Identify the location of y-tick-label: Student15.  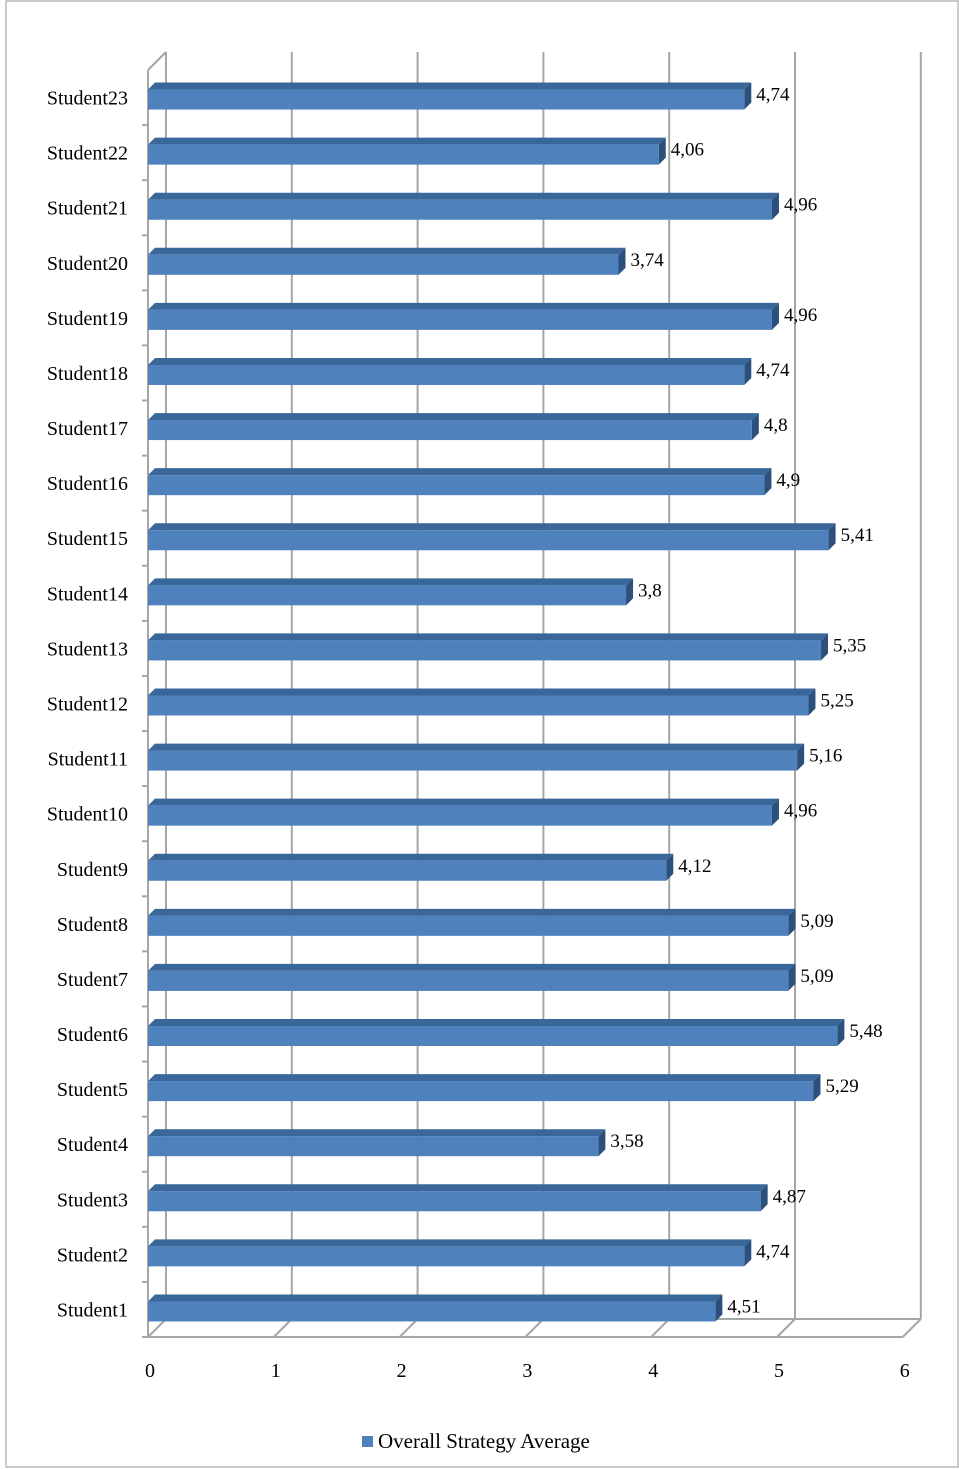
(87, 539).